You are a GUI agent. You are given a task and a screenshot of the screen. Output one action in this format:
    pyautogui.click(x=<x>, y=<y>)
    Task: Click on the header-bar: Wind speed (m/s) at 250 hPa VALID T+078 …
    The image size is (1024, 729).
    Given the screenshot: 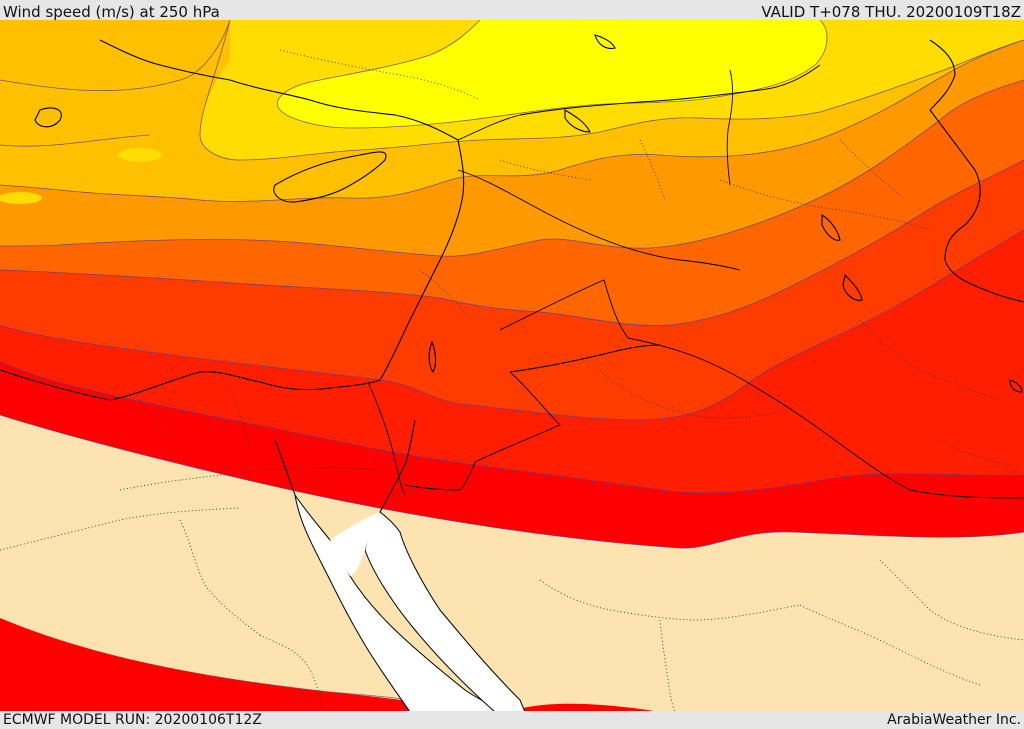 What is the action you would take?
    pyautogui.click(x=512, y=12)
    